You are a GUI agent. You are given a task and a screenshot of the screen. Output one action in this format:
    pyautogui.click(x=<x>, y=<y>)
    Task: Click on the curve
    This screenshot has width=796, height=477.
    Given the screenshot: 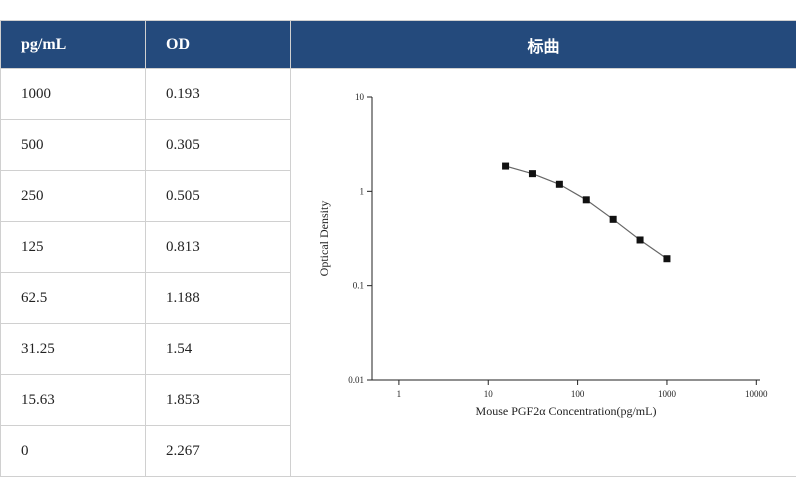 What is the action you would take?
    pyautogui.click(x=586, y=212)
    